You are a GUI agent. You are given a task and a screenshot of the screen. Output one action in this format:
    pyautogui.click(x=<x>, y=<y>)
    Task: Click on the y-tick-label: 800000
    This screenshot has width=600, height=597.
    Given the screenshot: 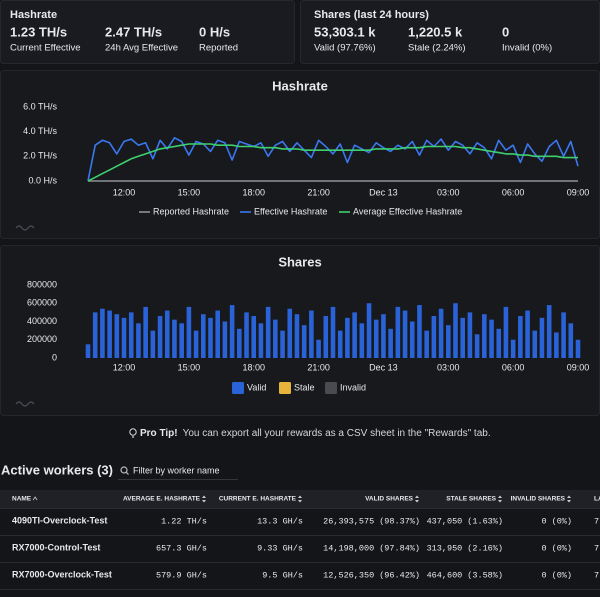 What is the action you would take?
    pyautogui.click(x=42, y=284)
    